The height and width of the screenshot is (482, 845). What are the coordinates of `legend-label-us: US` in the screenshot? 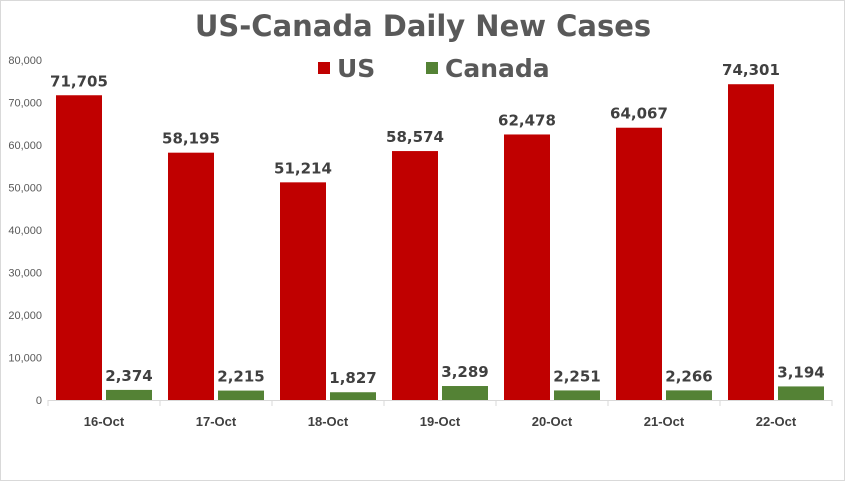 It's located at (356, 68).